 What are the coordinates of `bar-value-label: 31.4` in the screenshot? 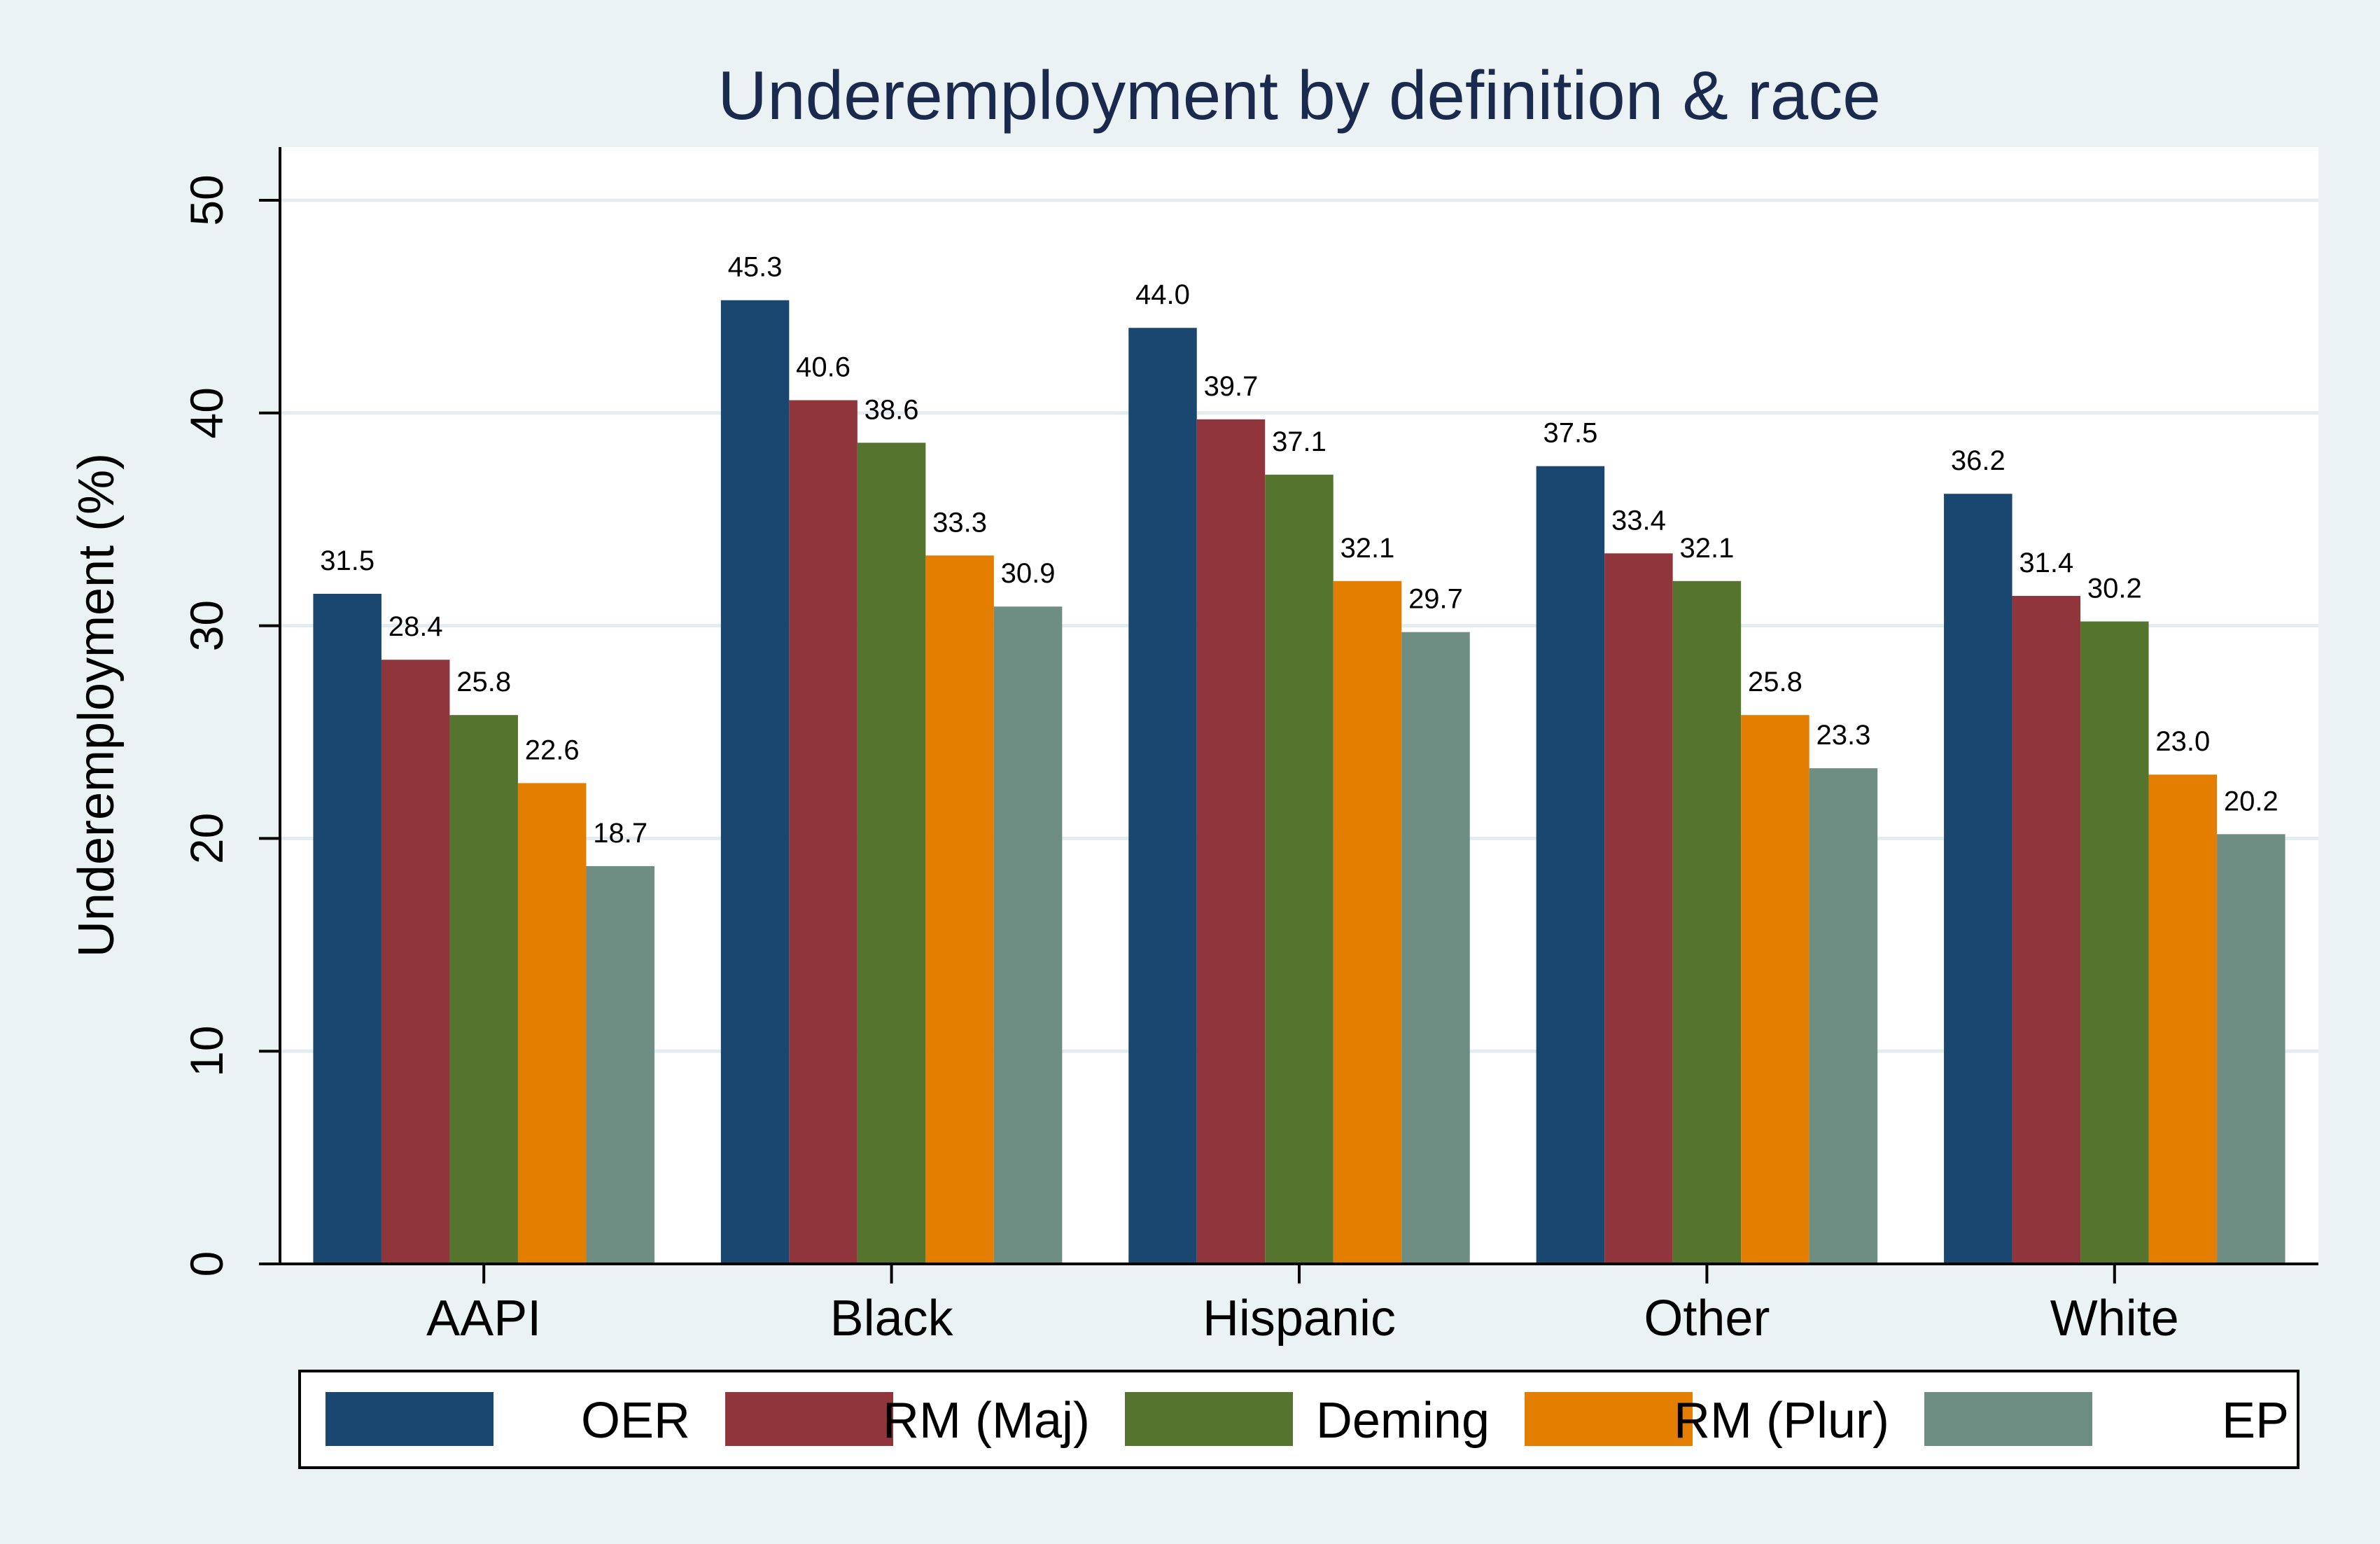 It's located at (2046, 563).